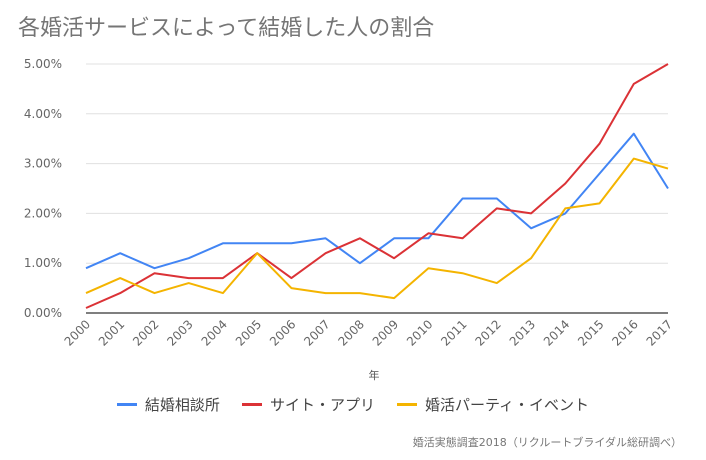 The height and width of the screenshot is (460, 706). I want to click on y-tick-label: 4.00%, so click(43, 114).